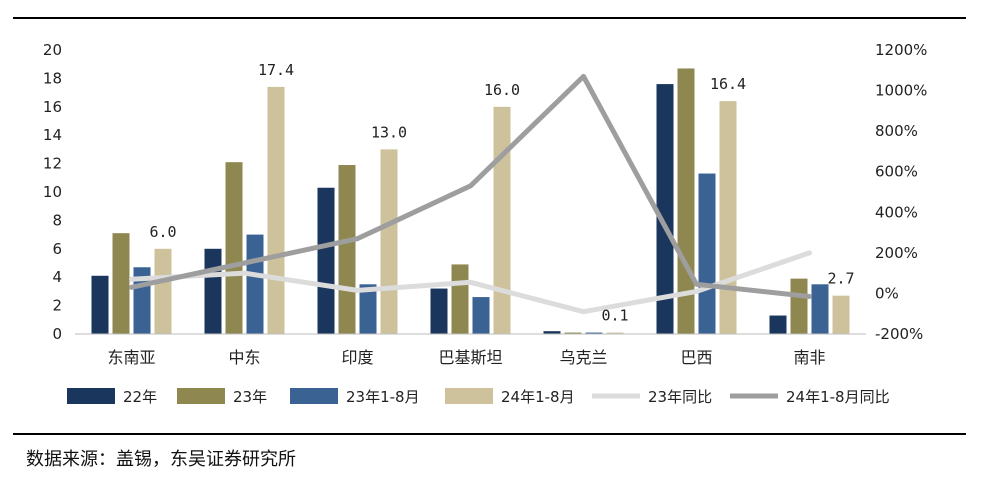 The width and height of the screenshot is (991, 478). Describe the element at coordinates (57, 249) in the screenshot. I see `y-left-tick-3: 6` at that location.